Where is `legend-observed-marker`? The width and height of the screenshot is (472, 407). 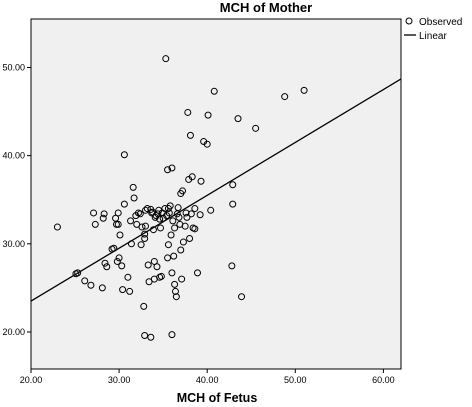
legend-observed-marker is located at coordinates (409, 21).